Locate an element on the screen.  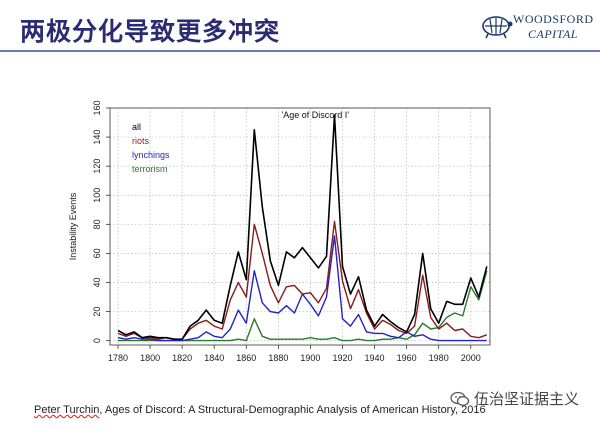
wechat-icon is located at coordinates (460, 398).